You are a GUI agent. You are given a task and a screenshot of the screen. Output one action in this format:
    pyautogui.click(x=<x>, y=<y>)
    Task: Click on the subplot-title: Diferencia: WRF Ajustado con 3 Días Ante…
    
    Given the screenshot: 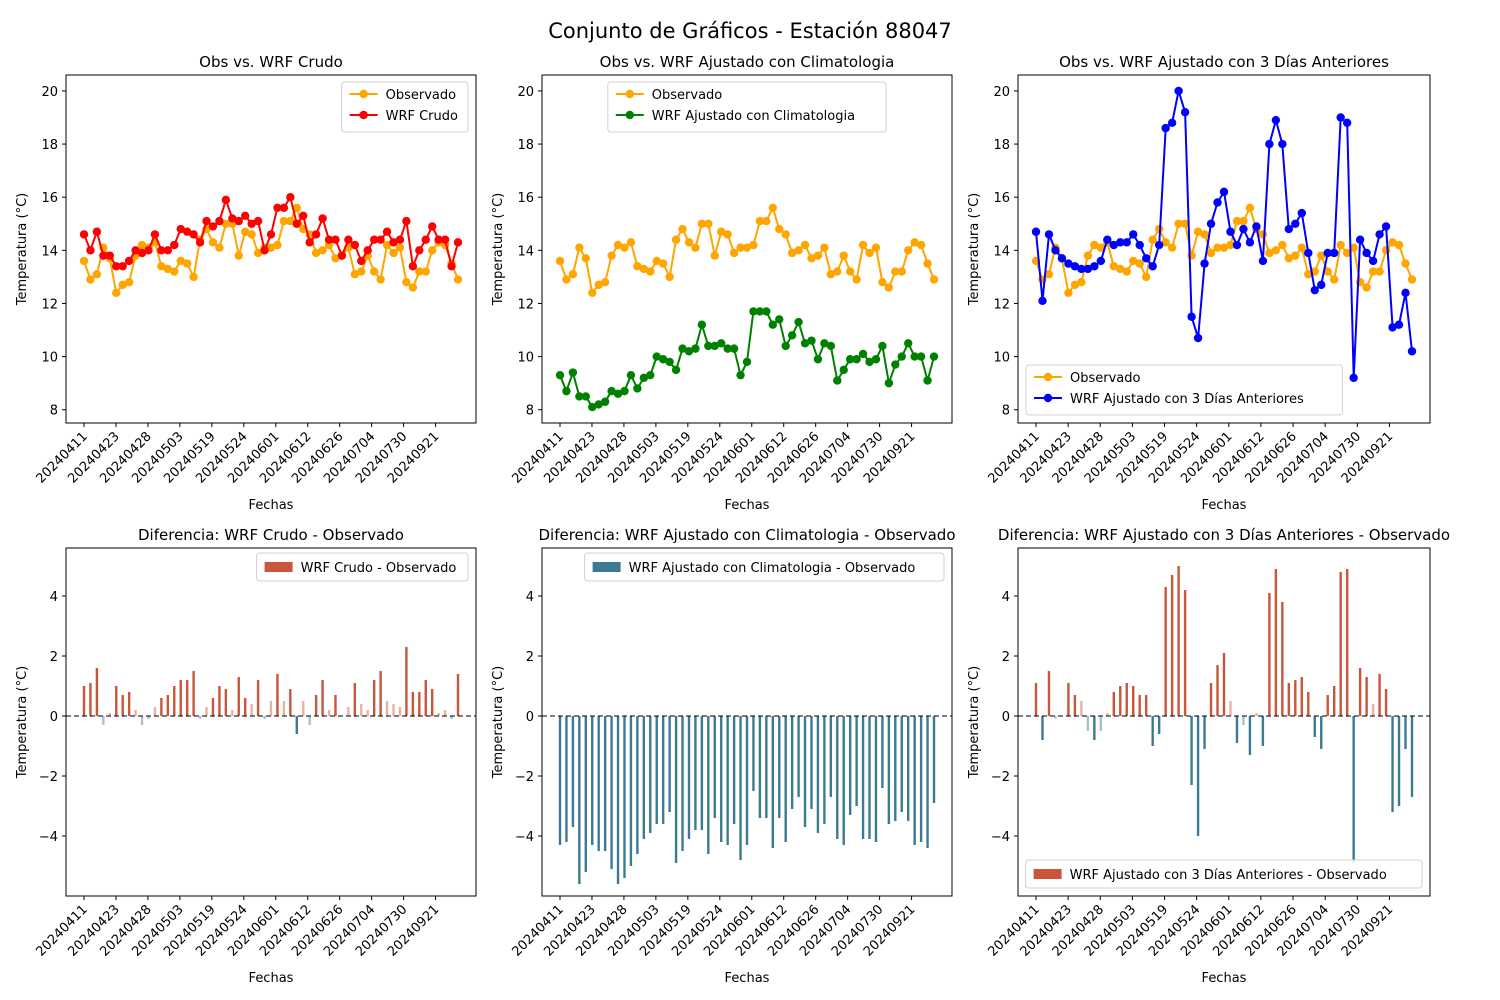 What is the action you would take?
    pyautogui.click(x=1224, y=535)
    